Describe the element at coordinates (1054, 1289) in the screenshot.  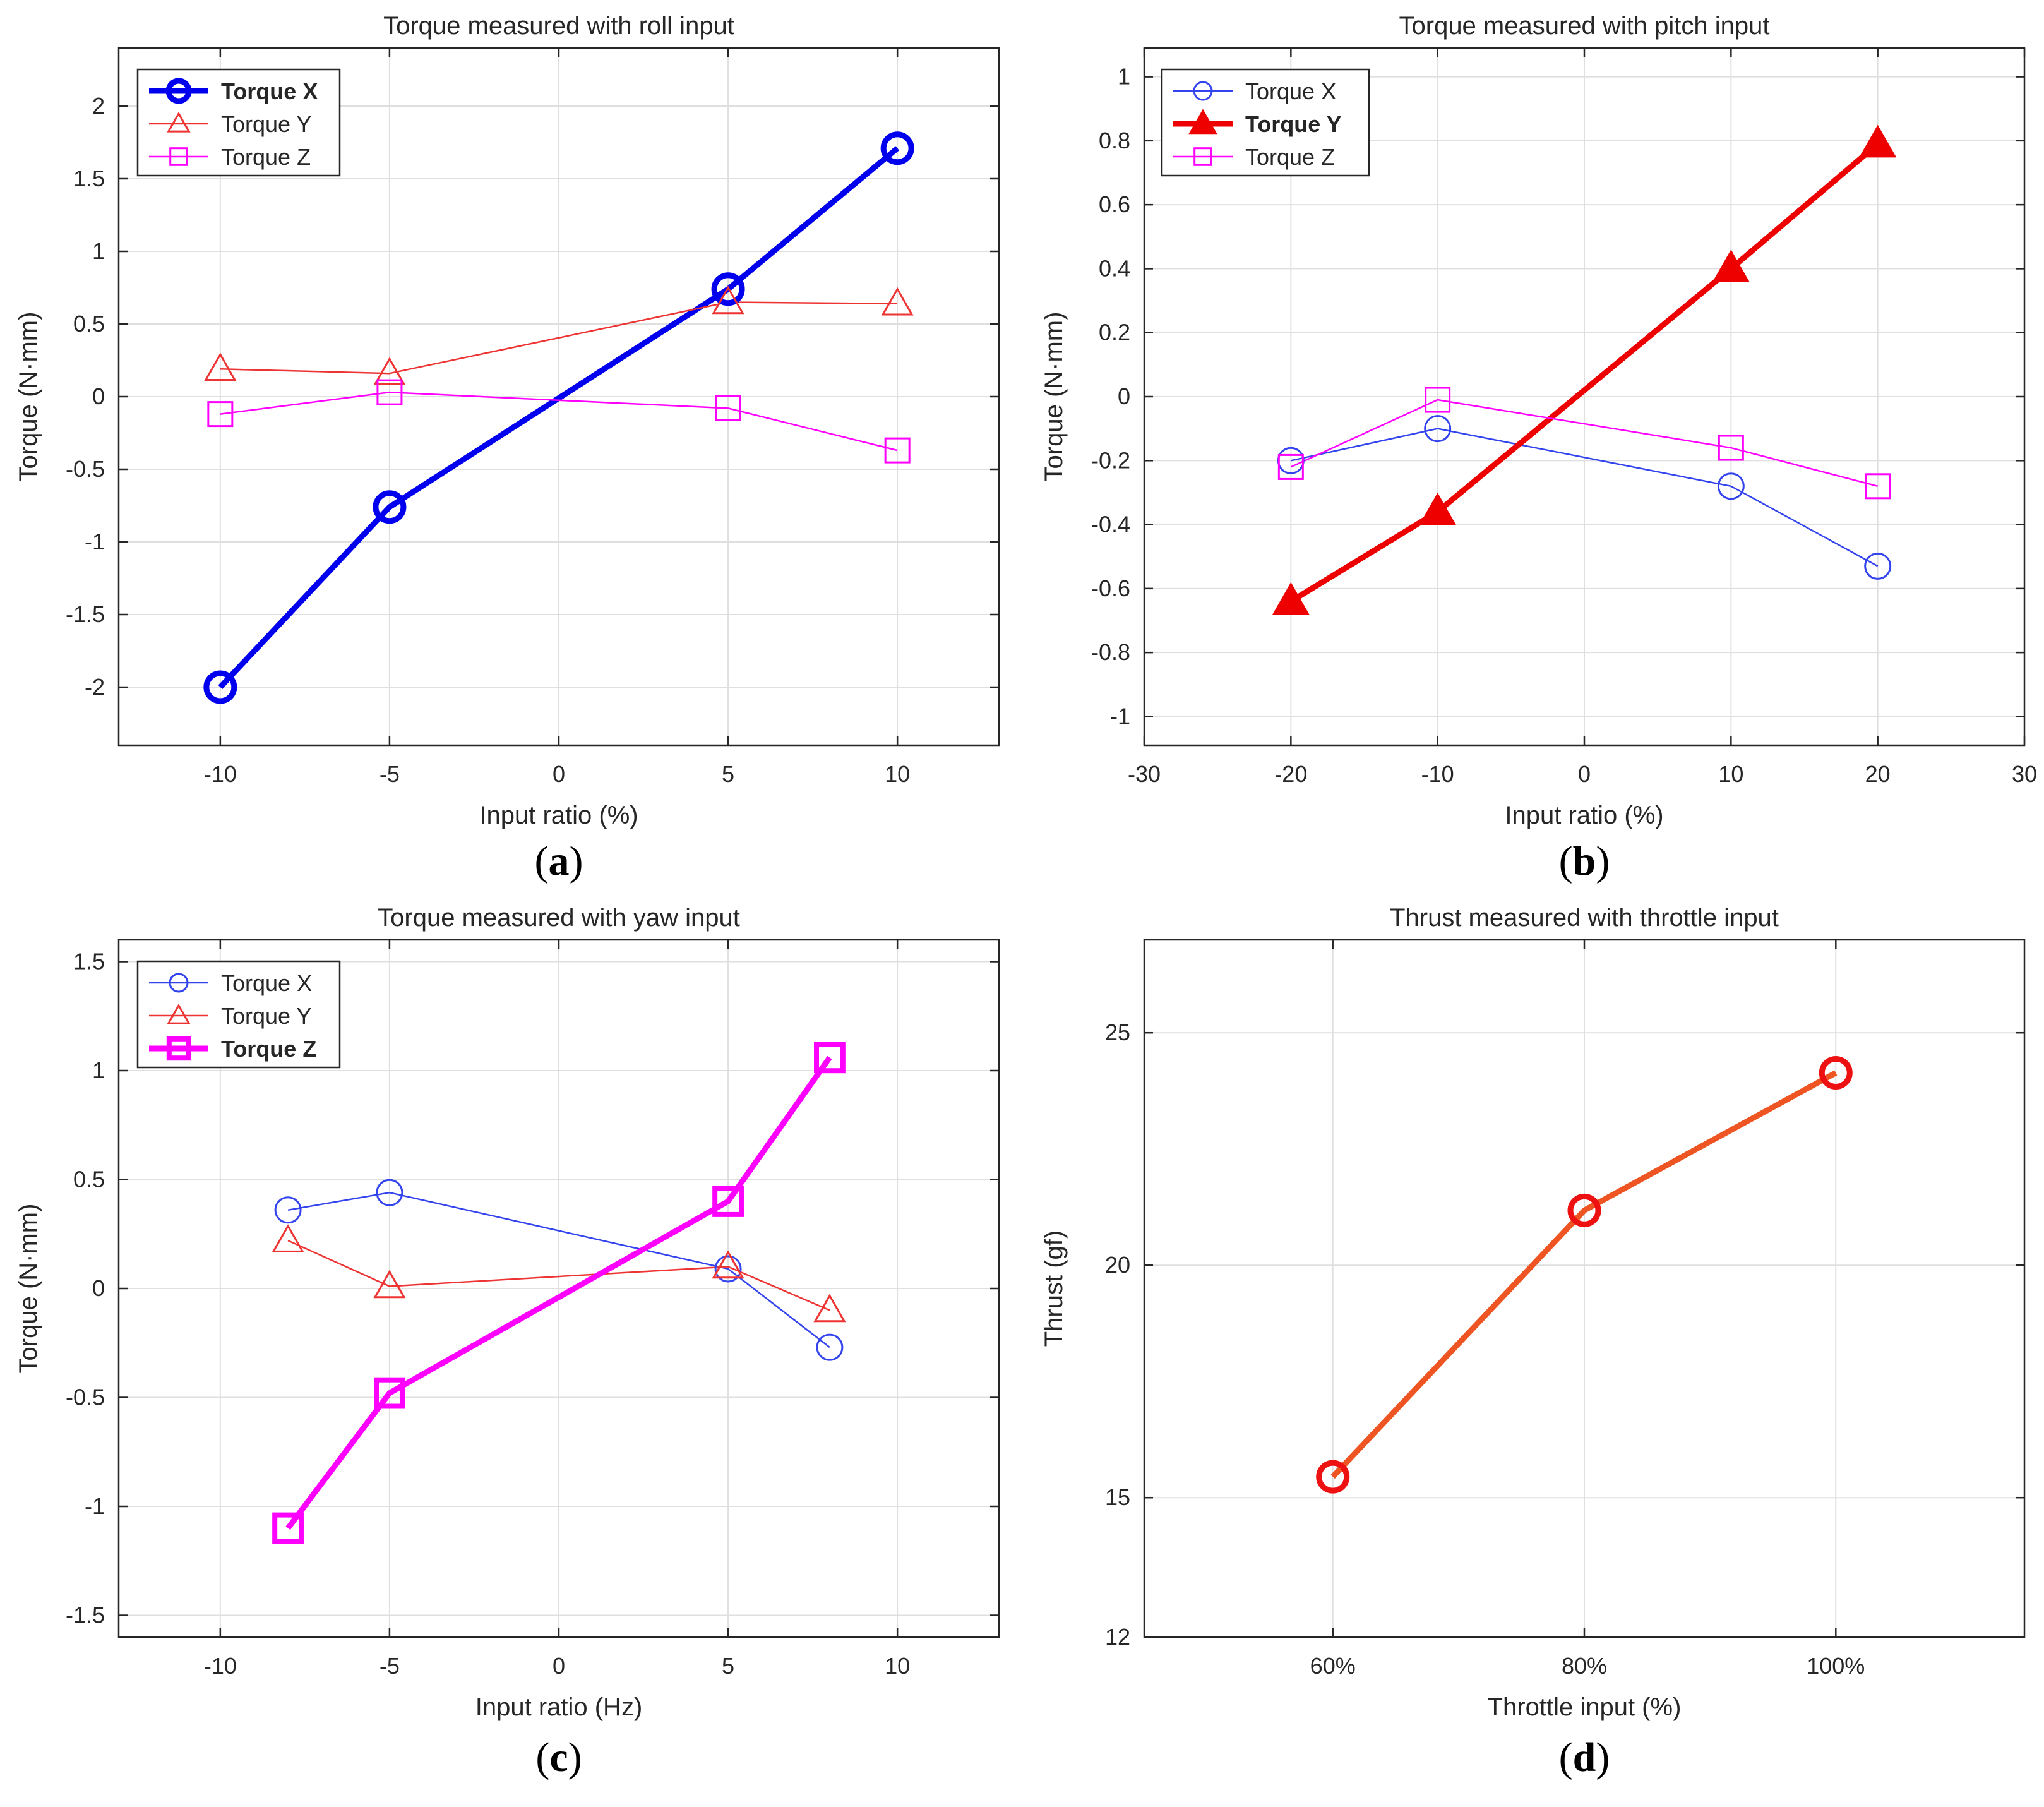
I see `y-axis-label: Thrust (gf)` at that location.